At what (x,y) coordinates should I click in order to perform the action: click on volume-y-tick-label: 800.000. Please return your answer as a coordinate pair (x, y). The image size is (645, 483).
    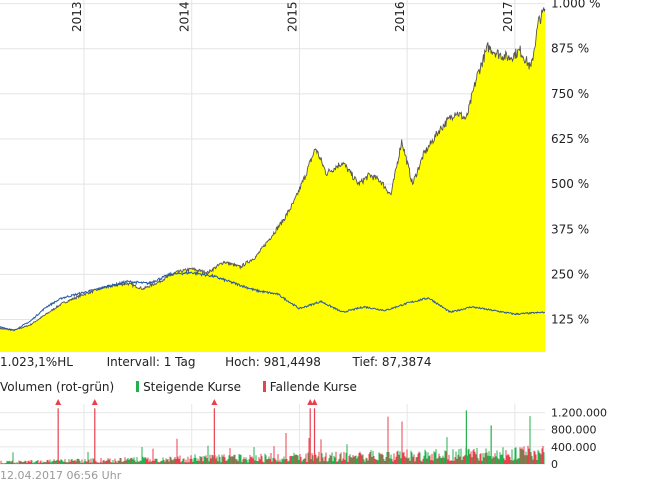
    Looking at the image, I should click on (574, 430).